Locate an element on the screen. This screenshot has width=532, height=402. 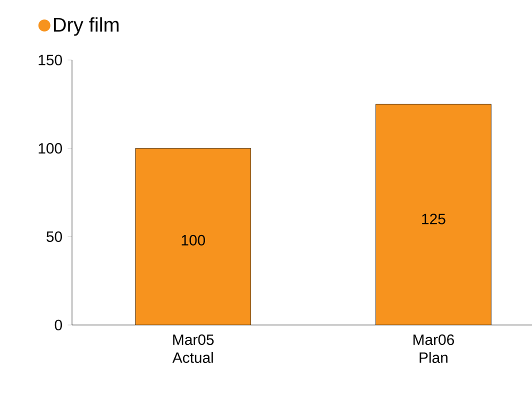
data-label: 100 is located at coordinates (193, 240).